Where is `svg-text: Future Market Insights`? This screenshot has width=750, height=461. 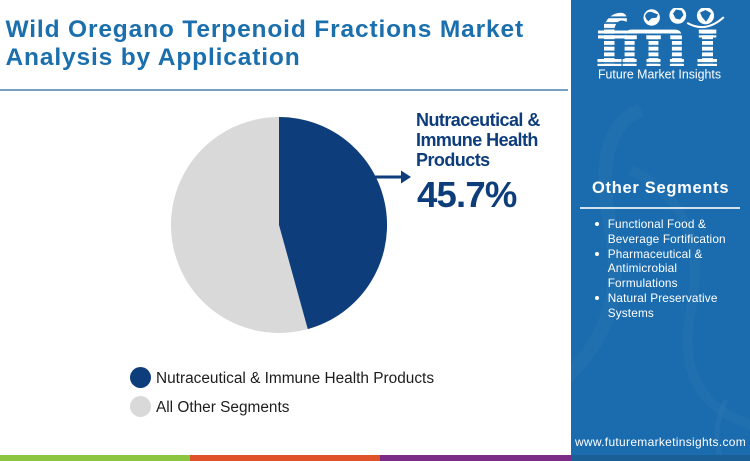
svg-text: Future Market Insights is located at coordinates (659, 74).